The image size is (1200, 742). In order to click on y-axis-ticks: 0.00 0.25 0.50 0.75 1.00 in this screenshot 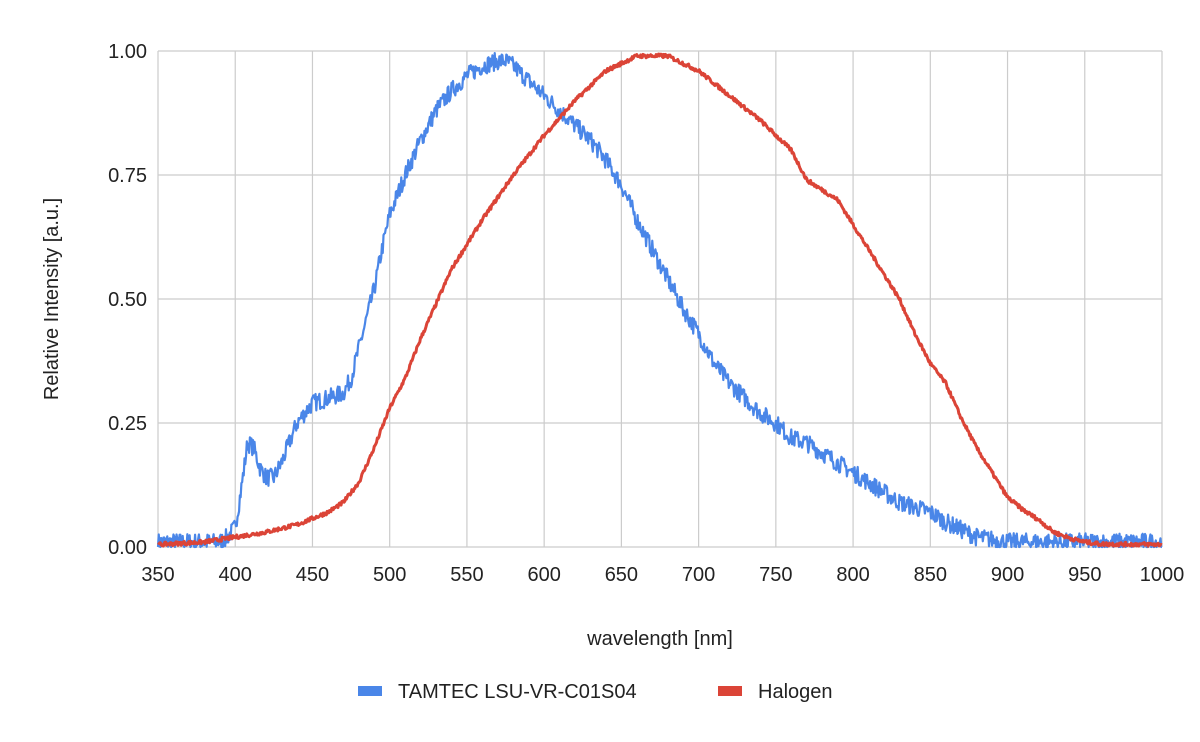, I will do `click(127, 300)`.